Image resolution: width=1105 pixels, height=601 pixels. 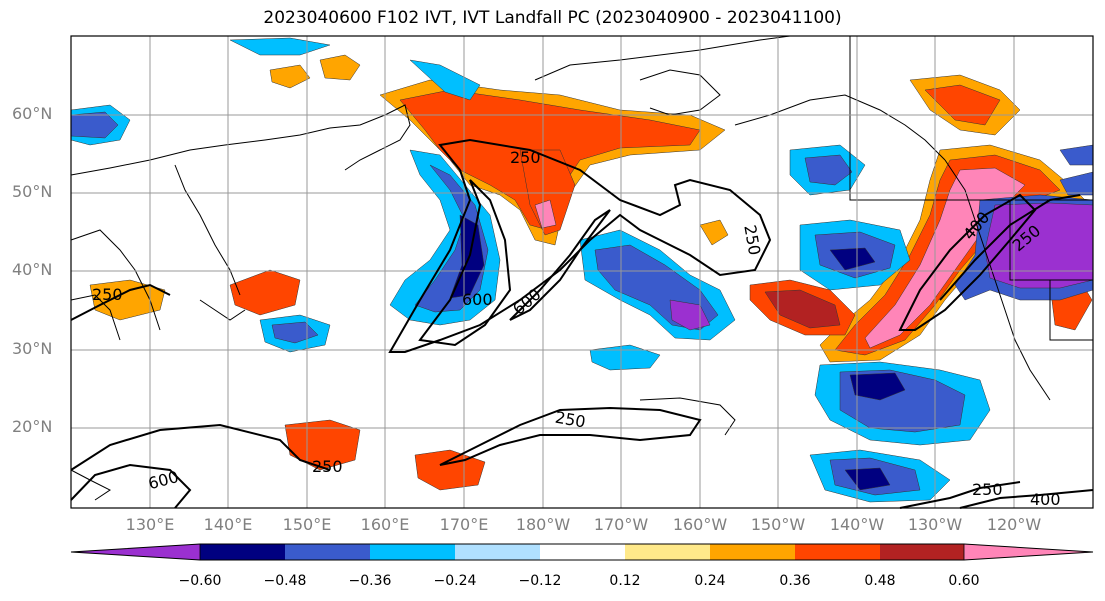 I want to click on lon-label: 130°W, so click(x=935, y=524).